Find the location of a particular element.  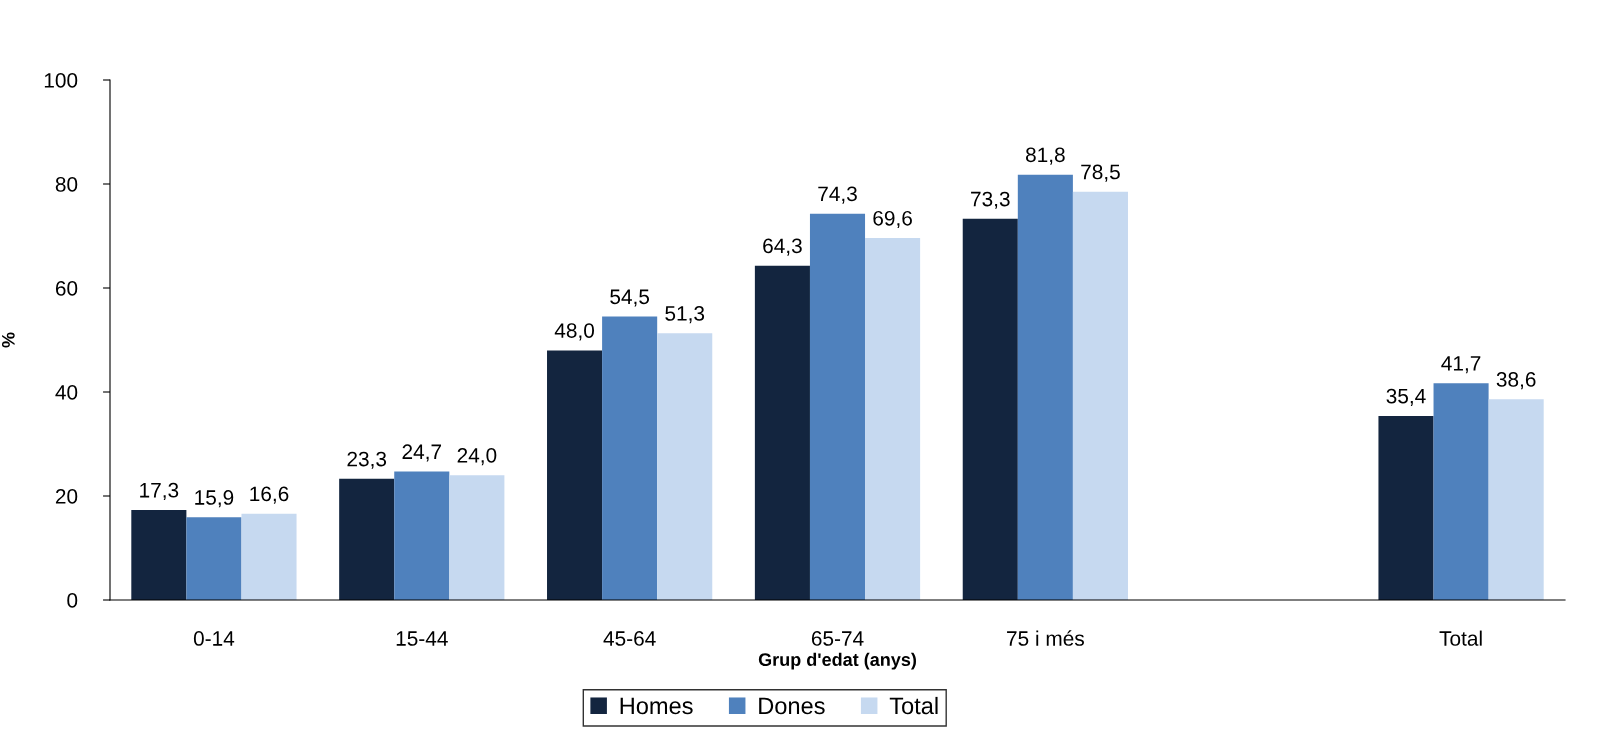

data-label: 15,9 is located at coordinates (214, 499).